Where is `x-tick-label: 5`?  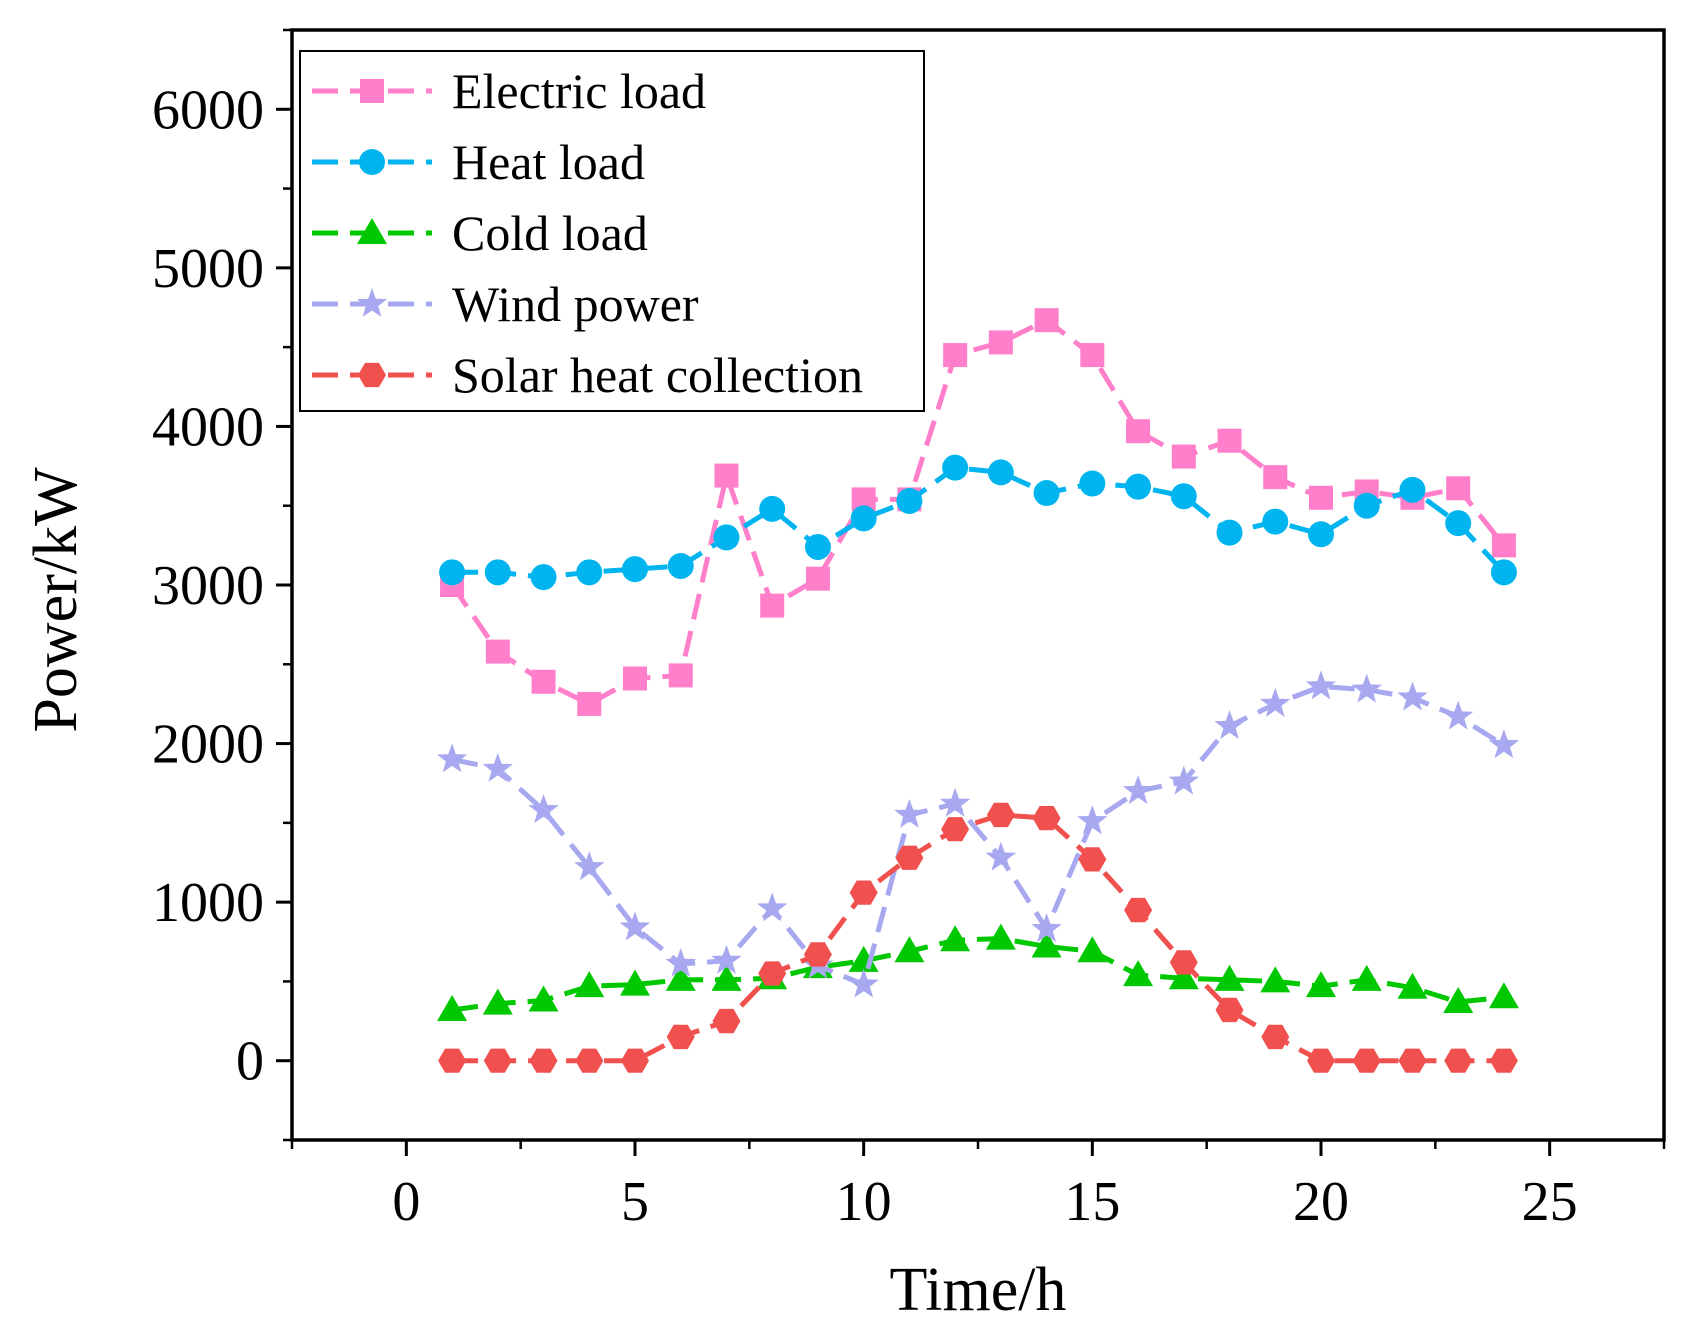
x-tick-label: 5 is located at coordinates (635, 1202).